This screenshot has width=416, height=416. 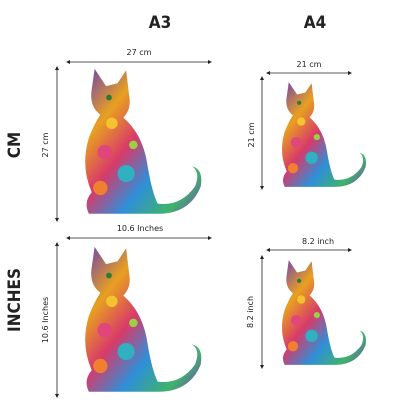 What do you see at coordinates (309, 64) in the screenshot?
I see `width-label: 21 cm` at bounding box center [309, 64].